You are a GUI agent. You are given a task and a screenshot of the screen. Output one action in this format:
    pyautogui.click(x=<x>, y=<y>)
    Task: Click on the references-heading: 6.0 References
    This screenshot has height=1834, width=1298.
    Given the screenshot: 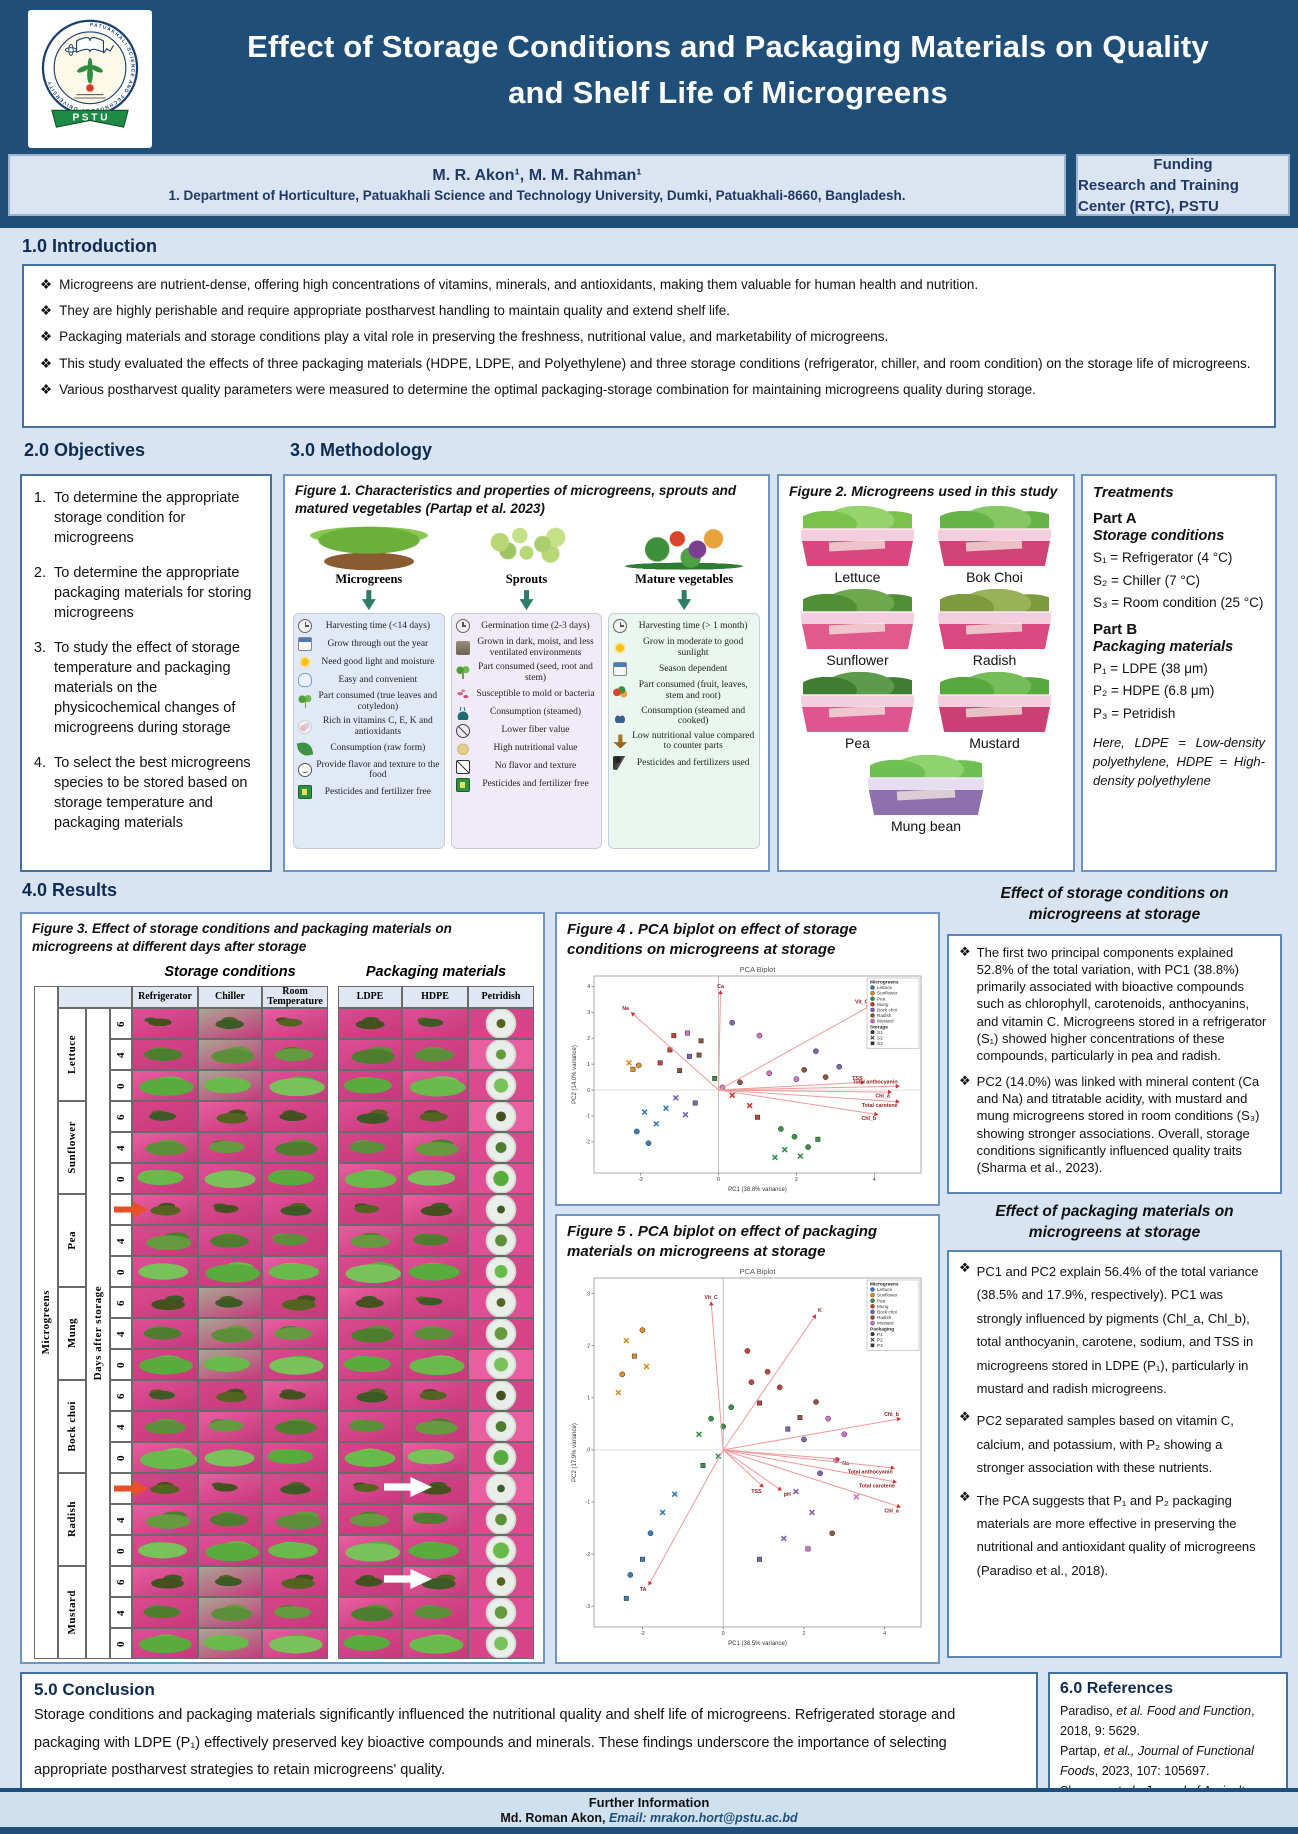 What is the action you would take?
    pyautogui.click(x=1116, y=1688)
    